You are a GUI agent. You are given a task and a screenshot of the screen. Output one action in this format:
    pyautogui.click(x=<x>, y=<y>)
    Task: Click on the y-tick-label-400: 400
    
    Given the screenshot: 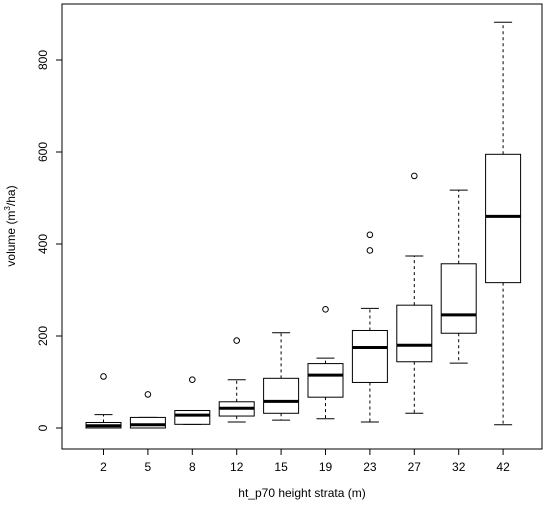 What is the action you would take?
    pyautogui.click(x=43, y=244)
    